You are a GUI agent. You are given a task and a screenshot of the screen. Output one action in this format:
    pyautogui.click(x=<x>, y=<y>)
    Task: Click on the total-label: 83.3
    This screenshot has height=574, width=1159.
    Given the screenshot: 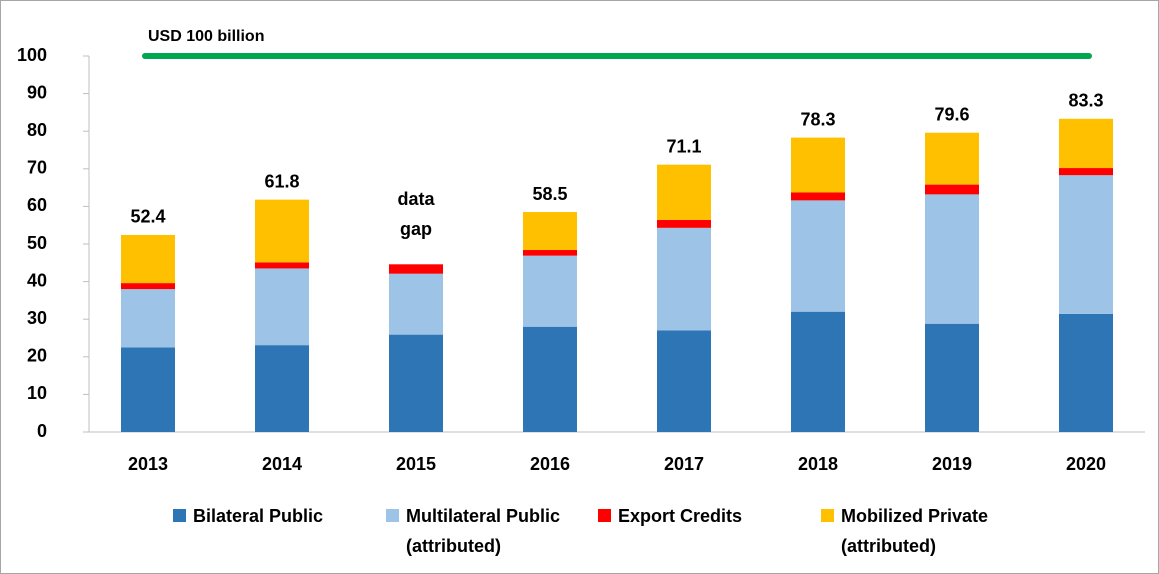 What is the action you would take?
    pyautogui.click(x=1085, y=101)
    